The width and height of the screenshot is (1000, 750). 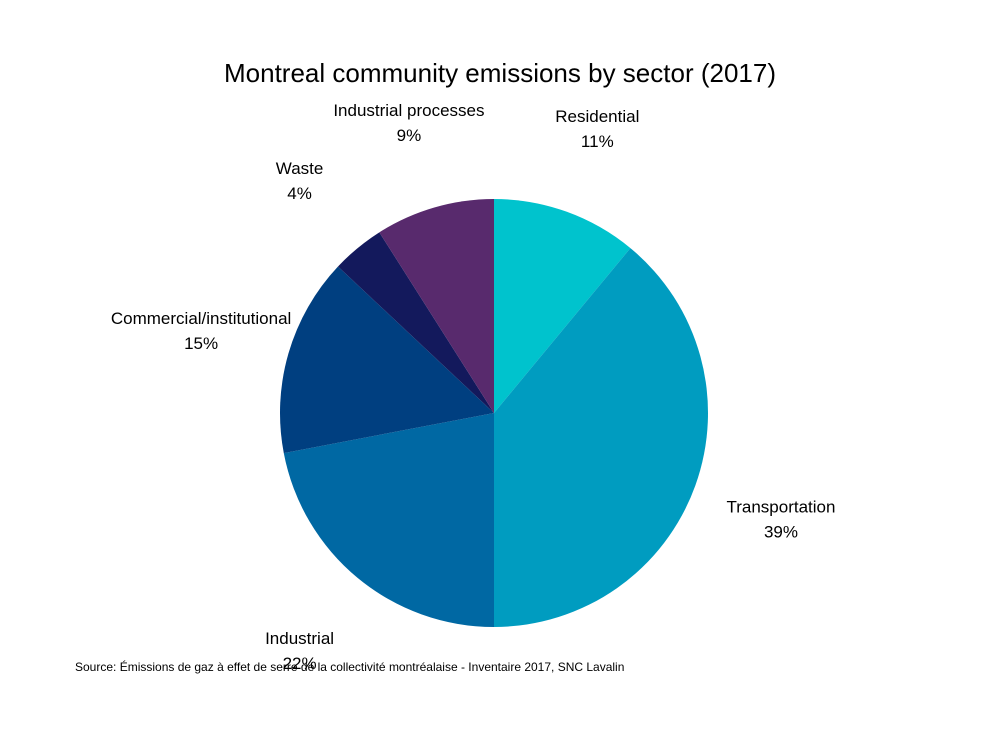 What do you see at coordinates (436, 306) in the screenshot?
I see `pie-slice-industrial-processes` at bounding box center [436, 306].